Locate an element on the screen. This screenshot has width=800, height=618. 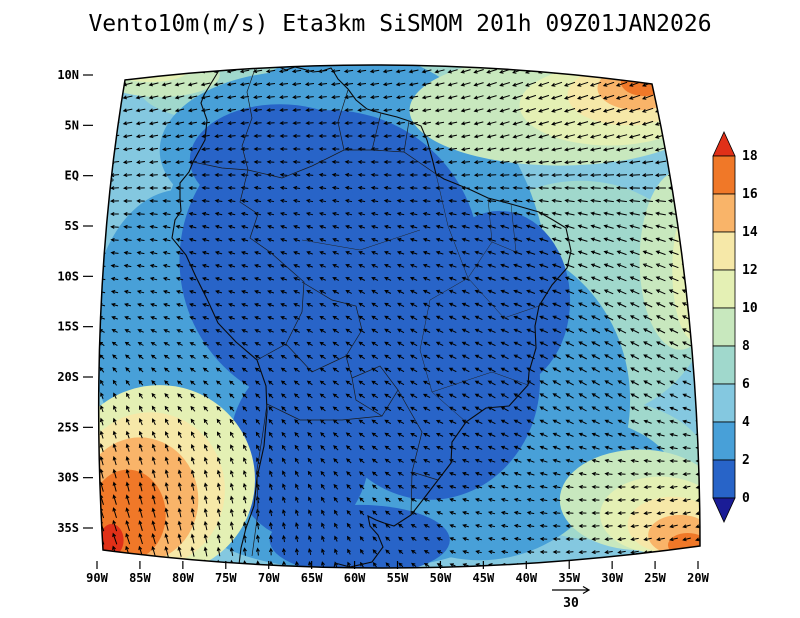
lat-tick-label: 5N is located at coordinates (72, 125).